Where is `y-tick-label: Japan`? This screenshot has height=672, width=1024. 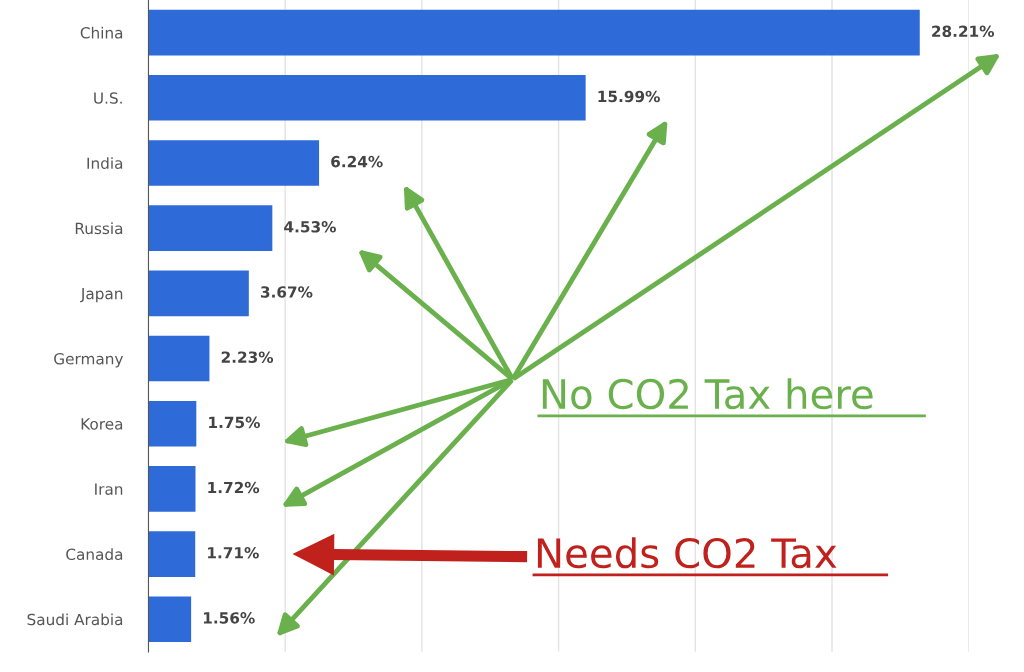 y-tick-label: Japan is located at coordinates (101, 295).